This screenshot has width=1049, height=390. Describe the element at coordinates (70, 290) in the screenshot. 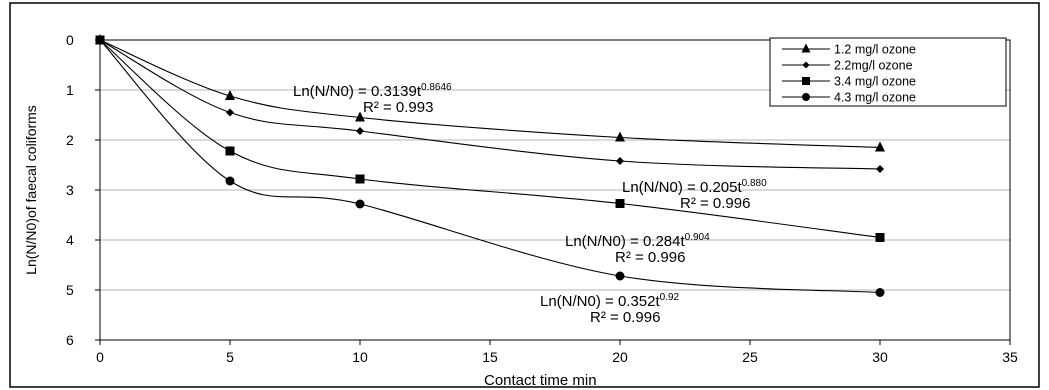

I see `y-tick-label: 5` at that location.